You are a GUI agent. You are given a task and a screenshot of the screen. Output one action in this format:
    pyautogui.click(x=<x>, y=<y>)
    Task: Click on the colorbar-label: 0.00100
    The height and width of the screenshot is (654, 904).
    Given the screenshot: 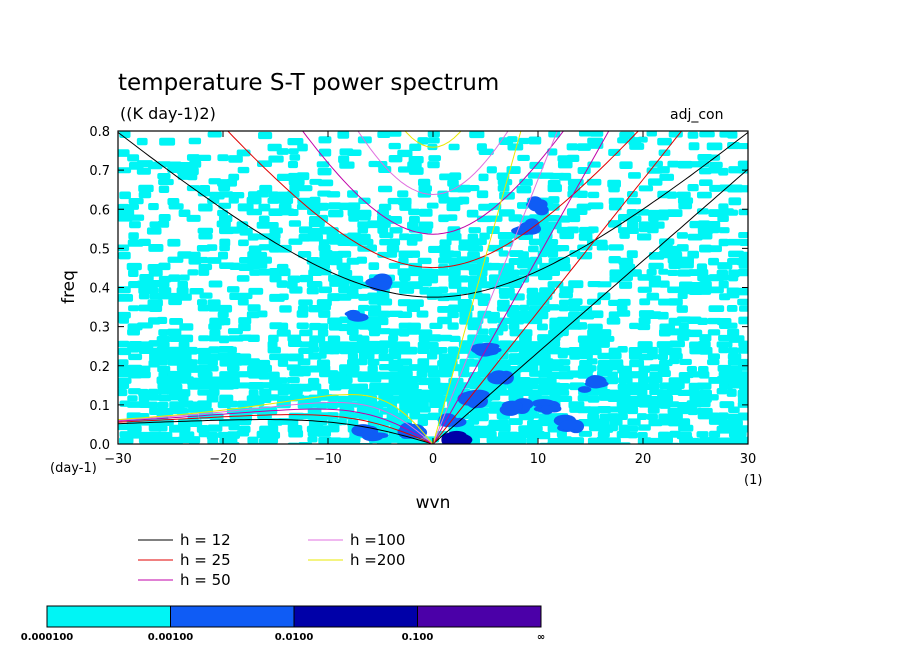 What is the action you would take?
    pyautogui.click(x=171, y=637)
    